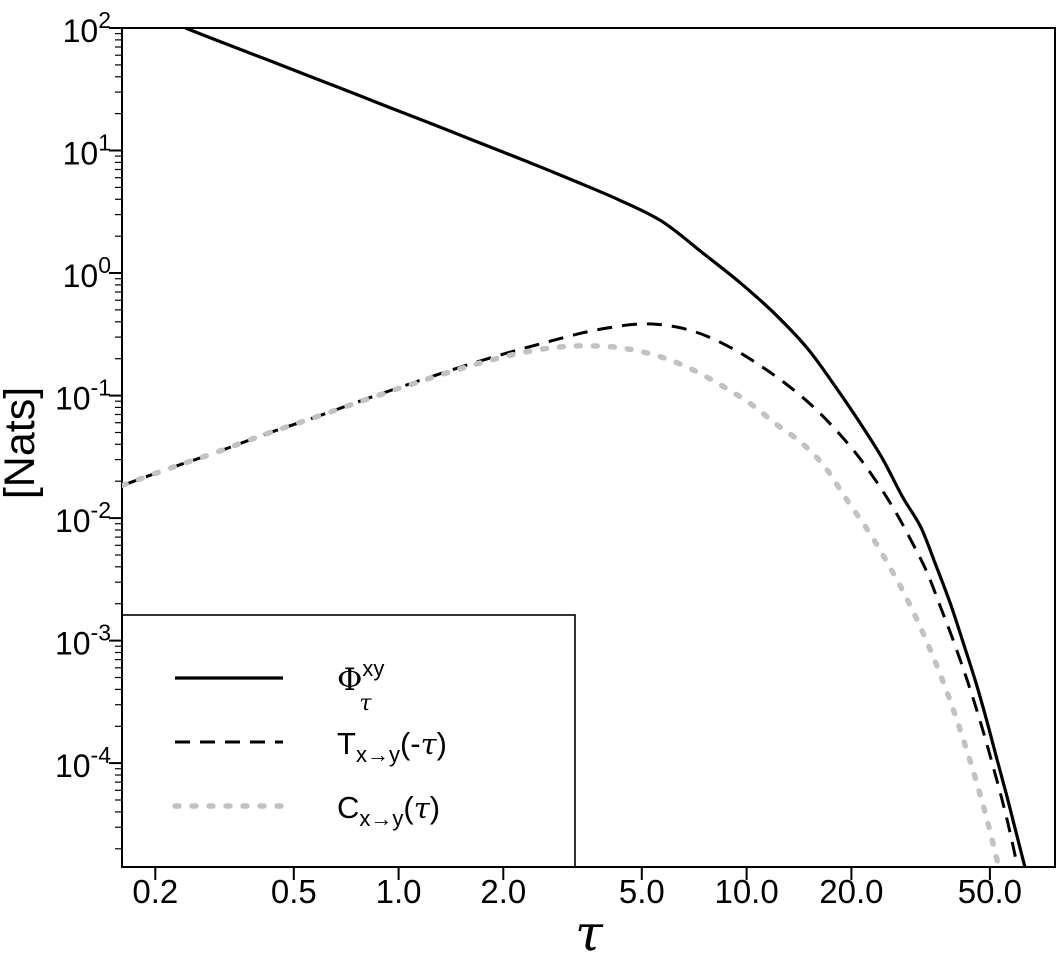 Image resolution: width=1064 pixels, height=965 pixels. I want to click on y-axis-tick-label: 10⁻¹, so click(83, 396).